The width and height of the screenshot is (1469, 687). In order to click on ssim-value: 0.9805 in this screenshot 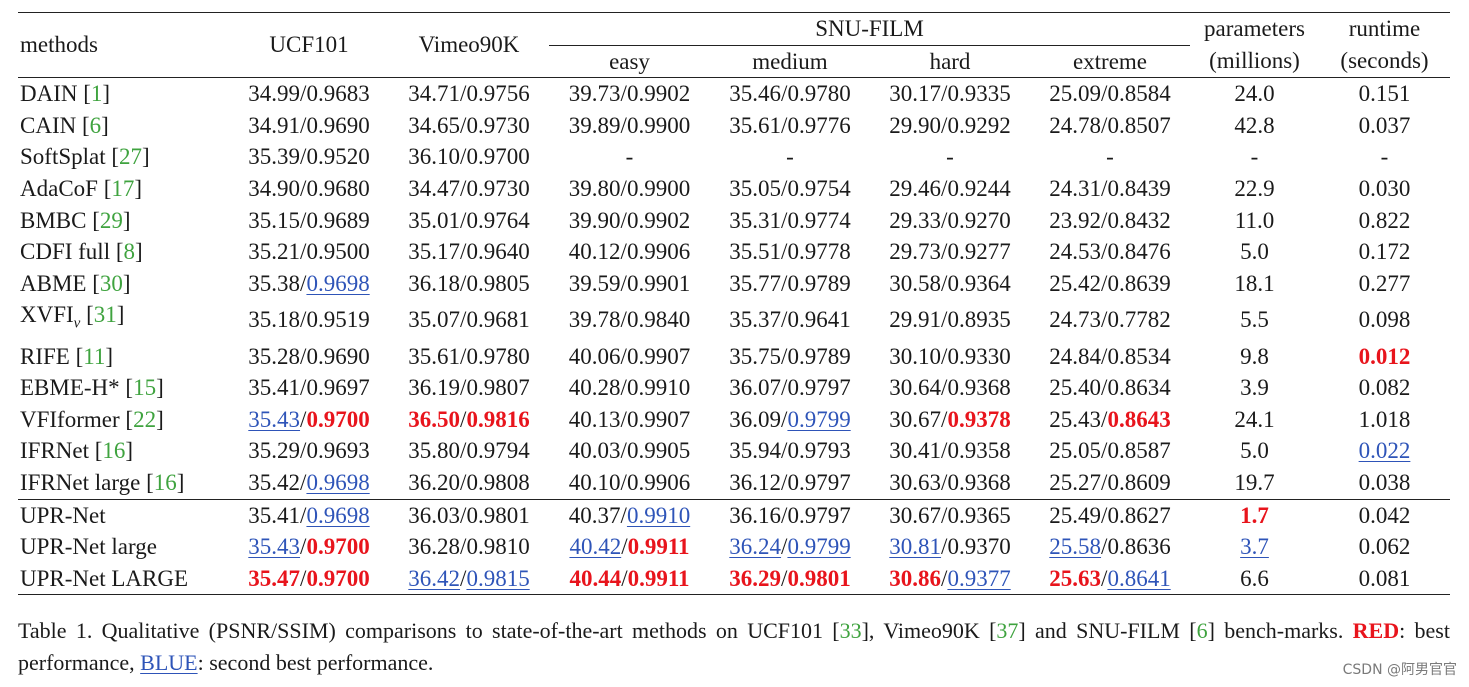, I will do `click(498, 283)`.